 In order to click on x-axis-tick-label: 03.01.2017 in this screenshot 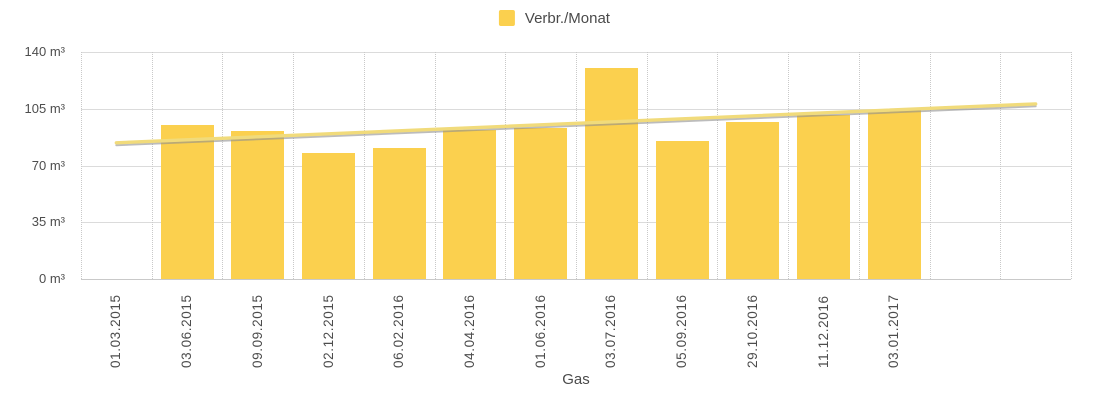, I will do `click(894, 331)`.